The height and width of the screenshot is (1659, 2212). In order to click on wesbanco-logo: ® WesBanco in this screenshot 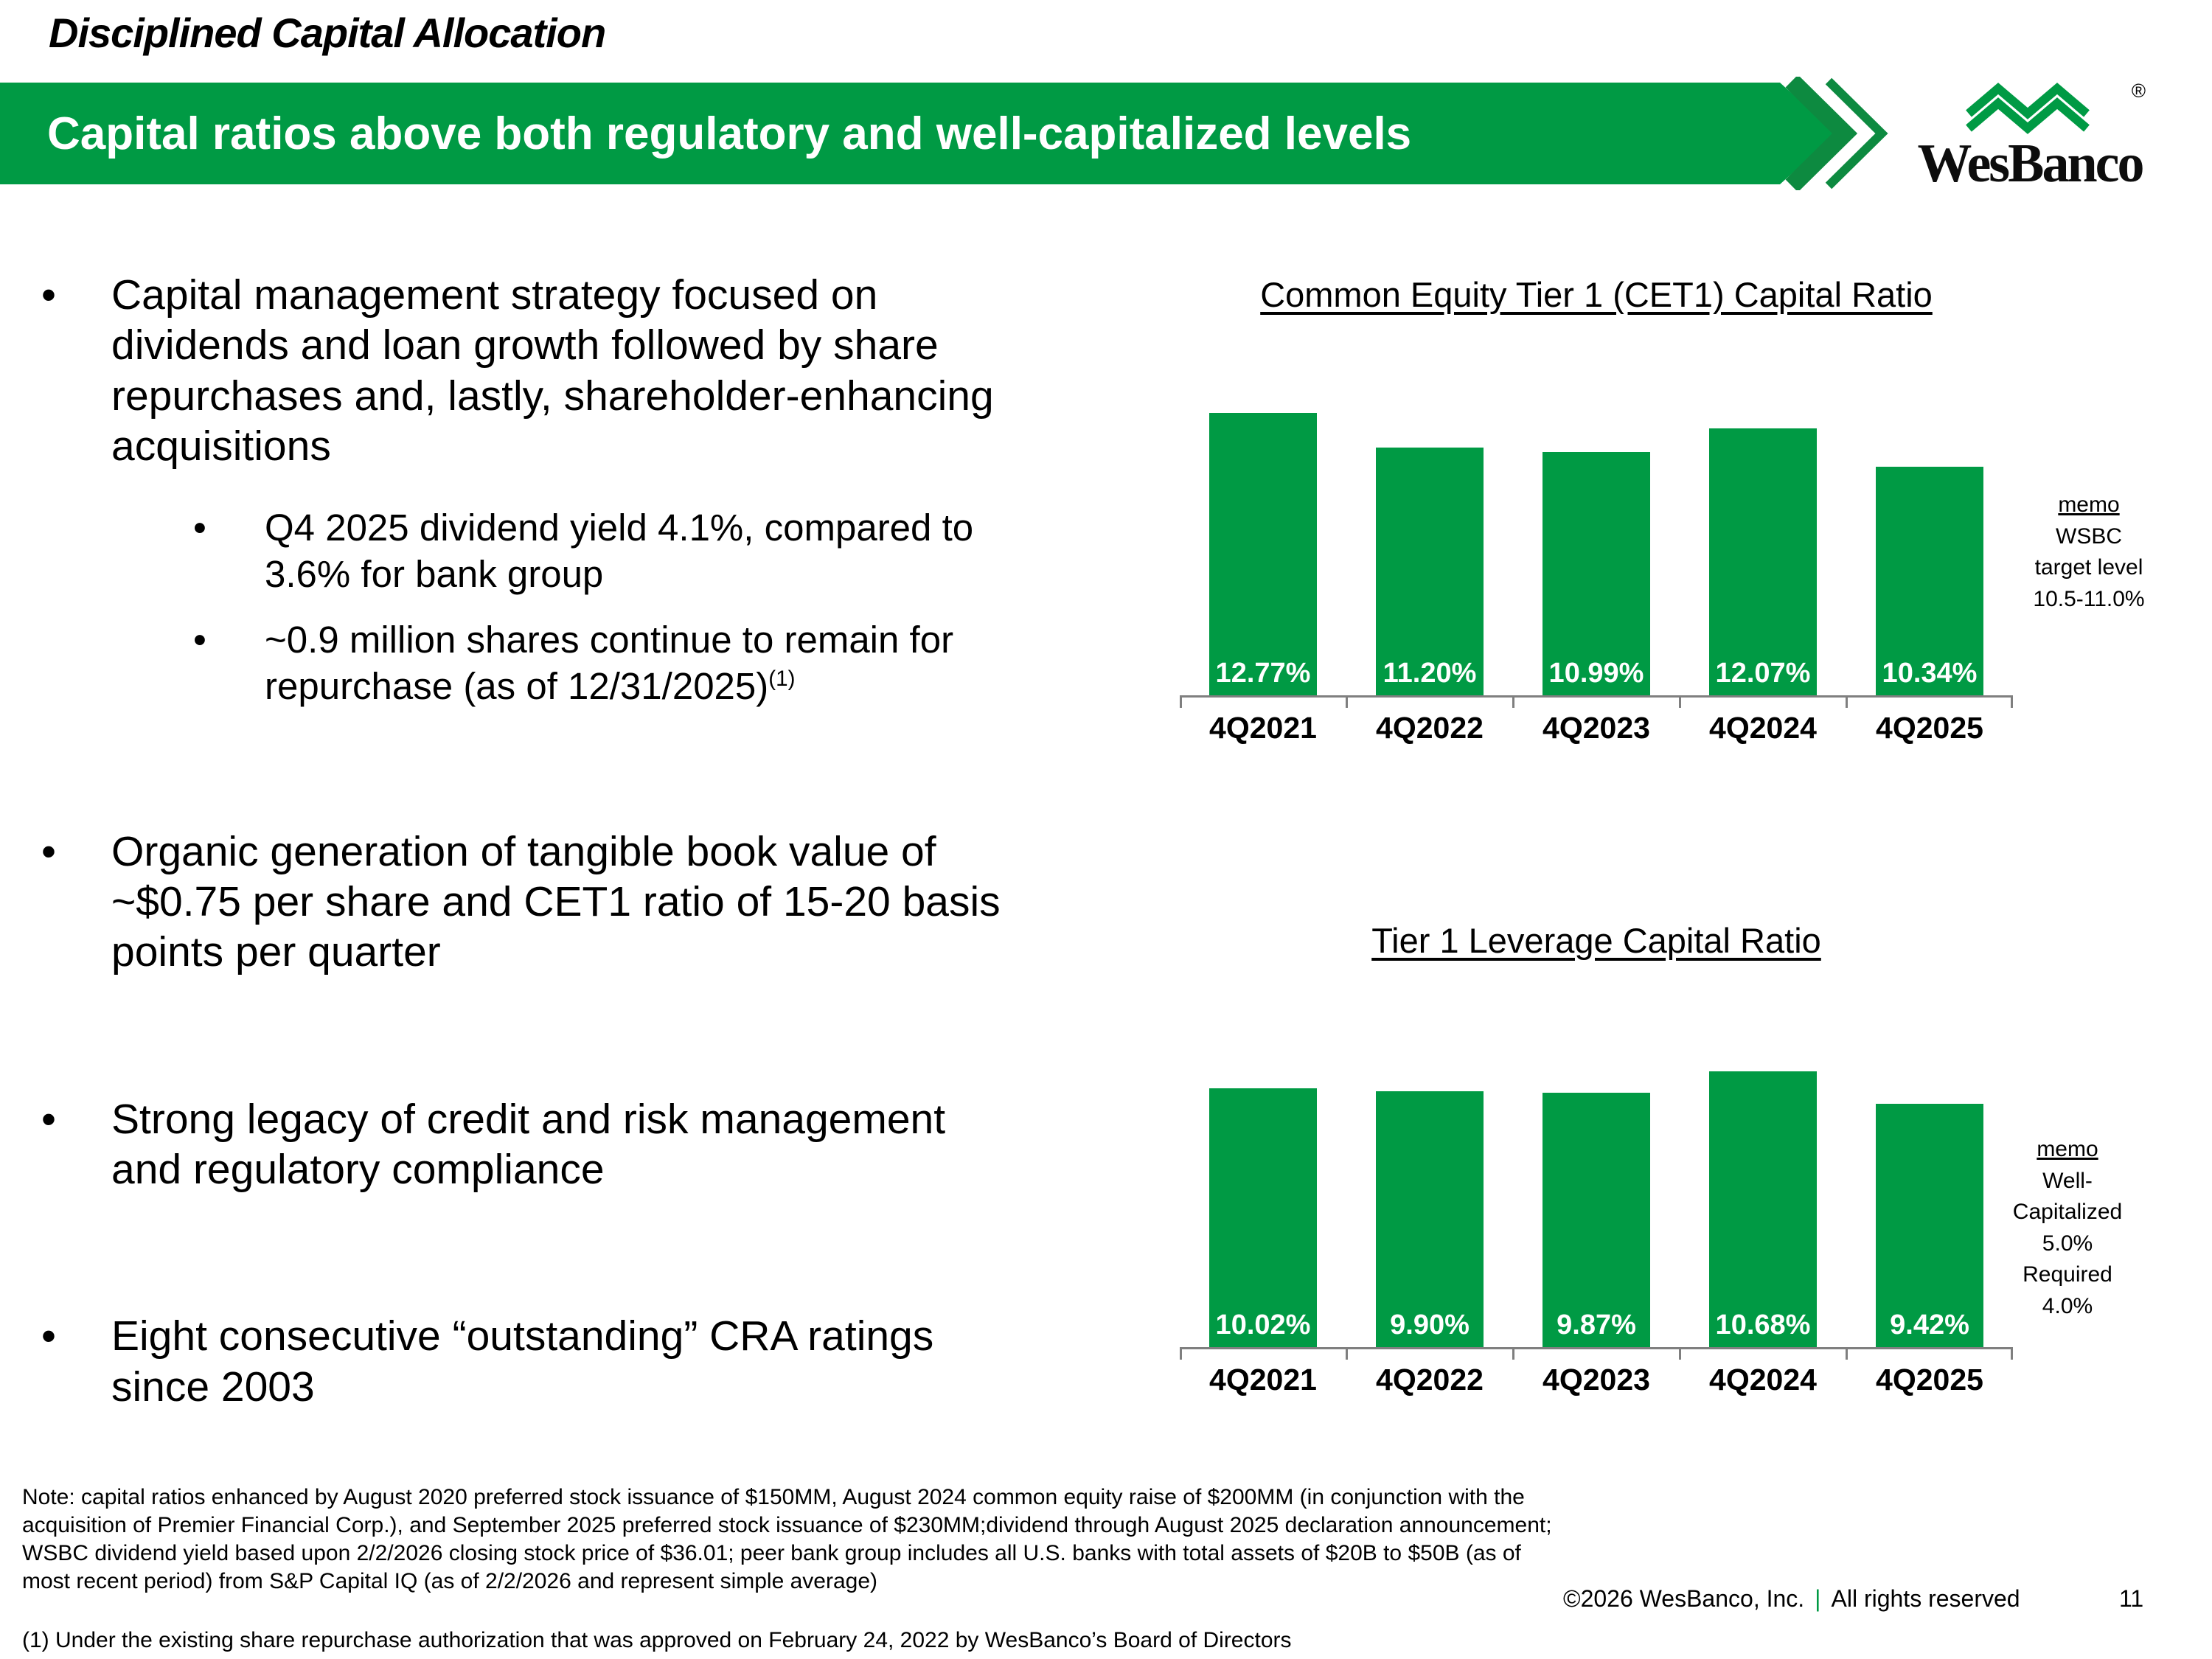, I will do `click(2029, 137)`.